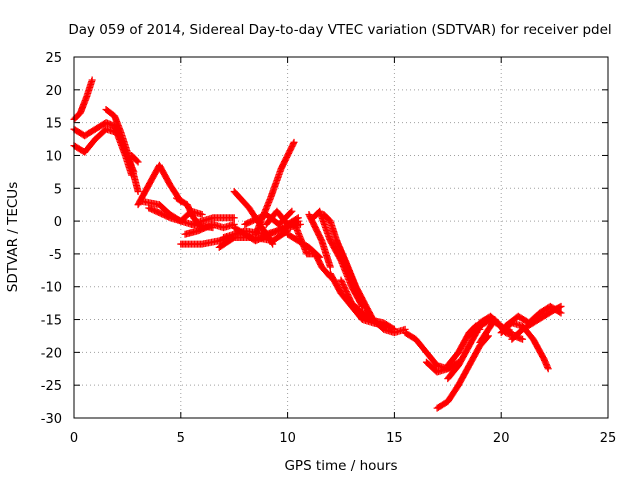 The image size is (640, 480). I want to click on x-tick-label-4: 20, so click(501, 438).